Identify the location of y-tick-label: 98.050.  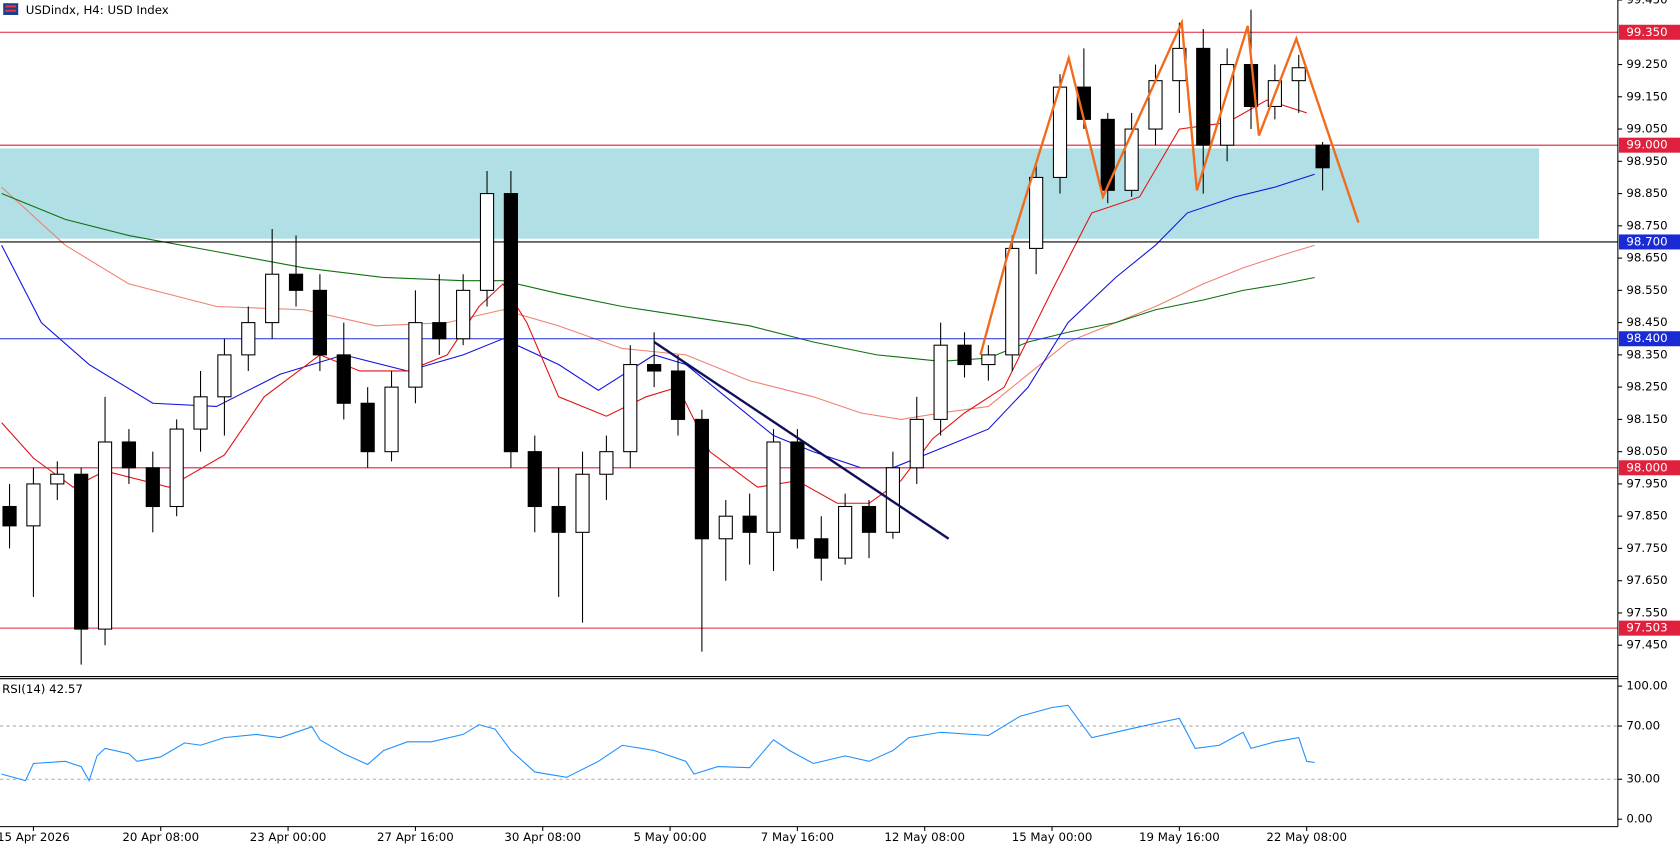
(1646, 451).